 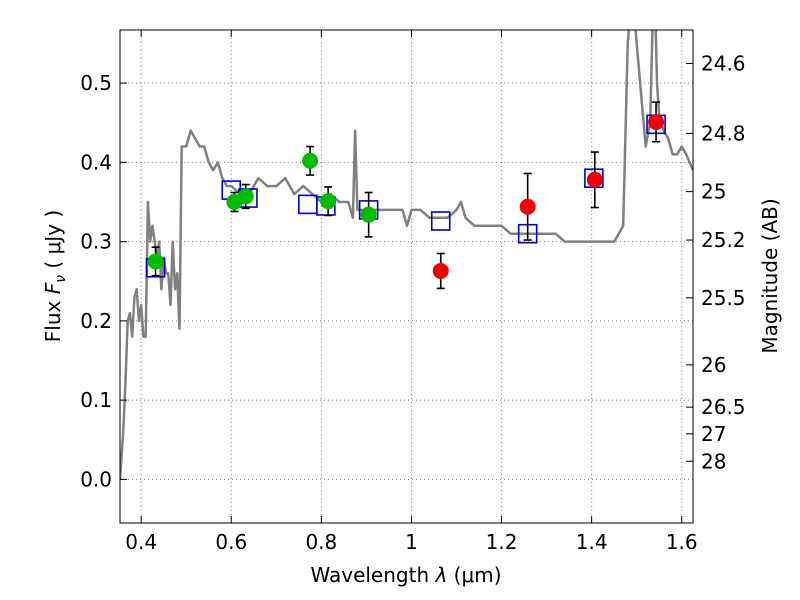 What do you see at coordinates (53, 318) in the screenshot?
I see `y-axis-label-prefix: Flux` at bounding box center [53, 318].